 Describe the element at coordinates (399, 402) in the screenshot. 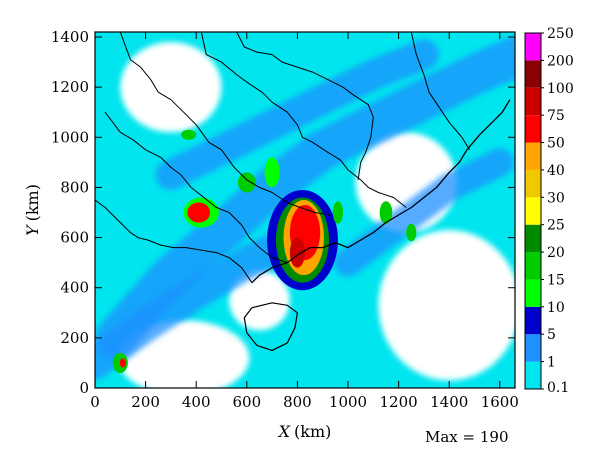

I see `x-tick-label: 1200` at that location.